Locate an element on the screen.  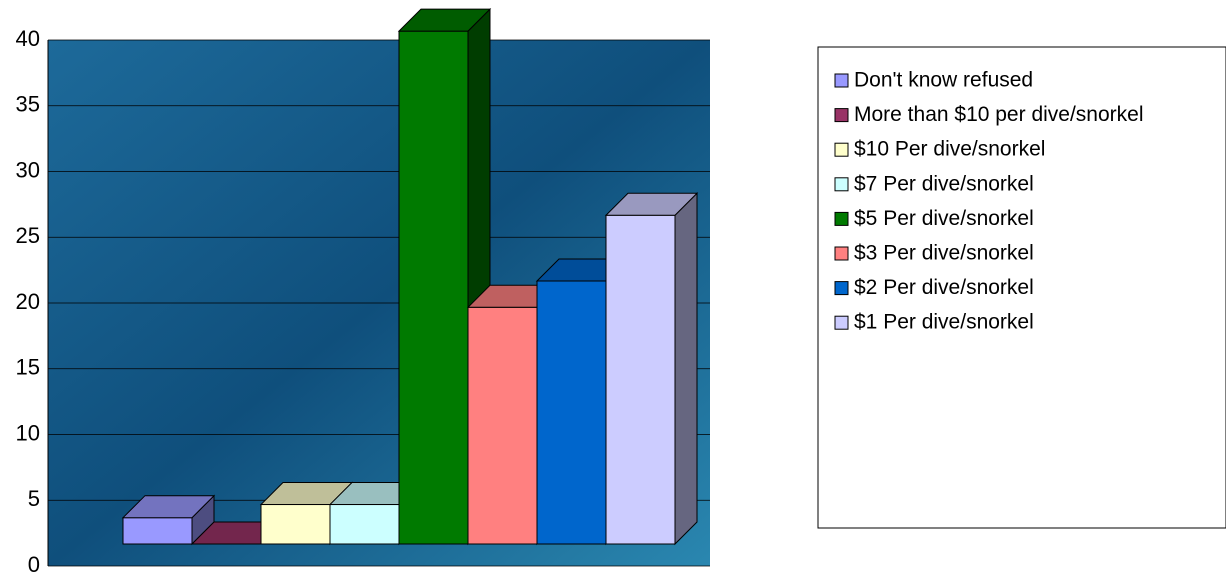
y-tick-label: 35 is located at coordinates (28, 104).